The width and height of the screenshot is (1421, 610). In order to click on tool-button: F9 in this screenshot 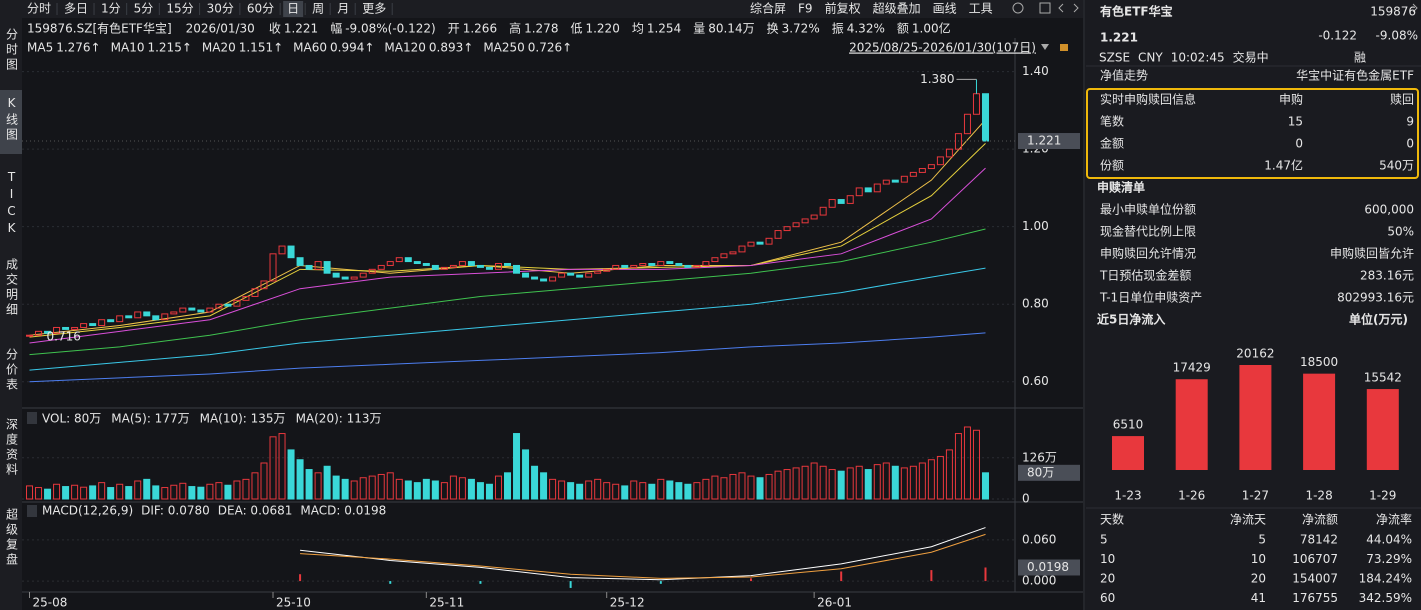, I will do `click(805, 9)`.